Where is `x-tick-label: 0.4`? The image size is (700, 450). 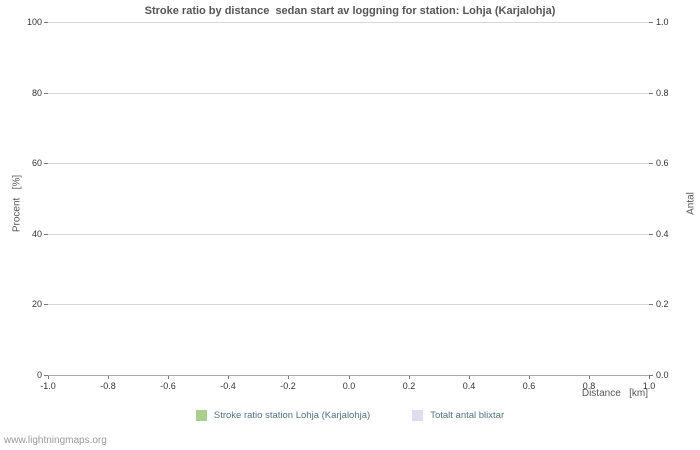
x-tick-label: 0.4 is located at coordinates (469, 386).